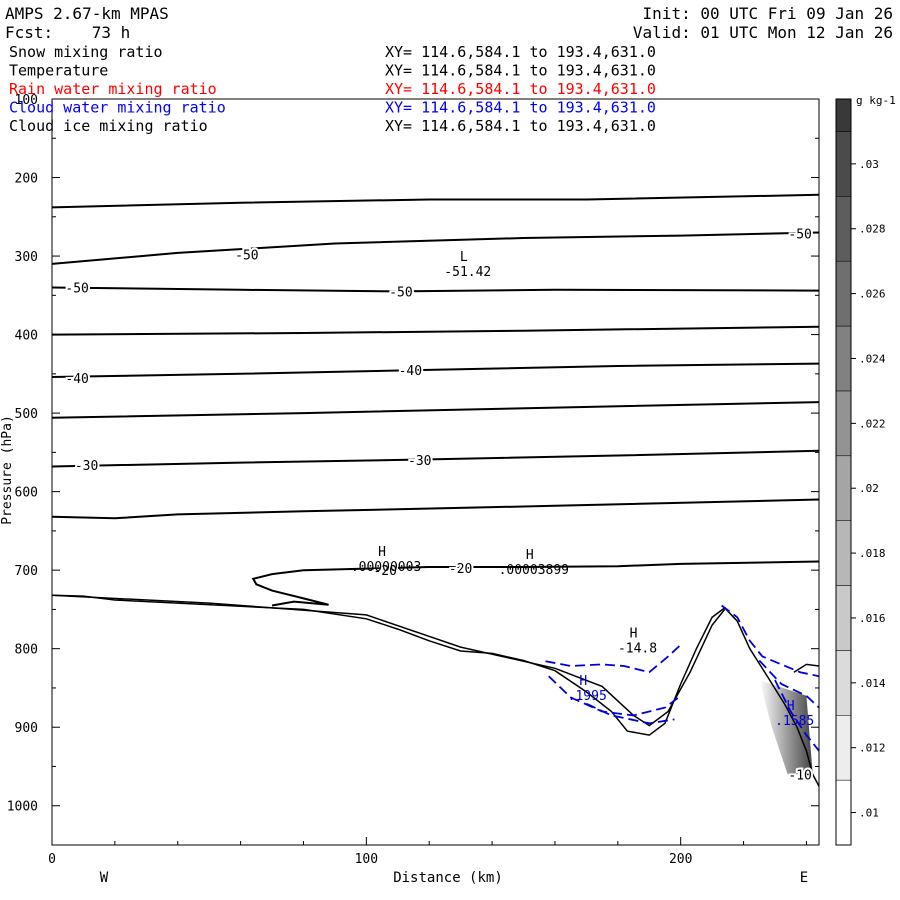 Image resolution: width=900 pixels, height=900 pixels. Describe the element at coordinates (448, 878) in the screenshot. I see `x-axis-label: Distance (km)` at that location.